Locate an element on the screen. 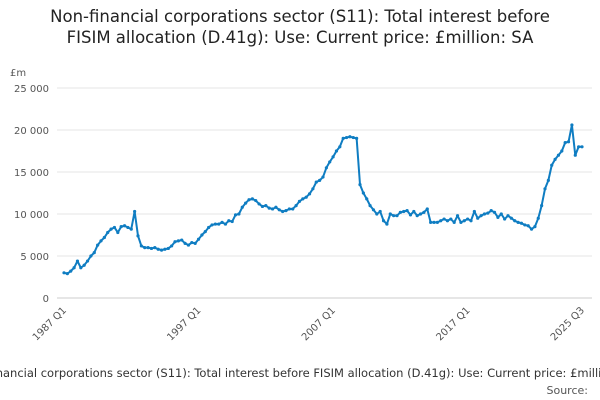 This screenshot has width=600, height=400. x-tick-label: 2017 Q1 is located at coordinates (453, 324).